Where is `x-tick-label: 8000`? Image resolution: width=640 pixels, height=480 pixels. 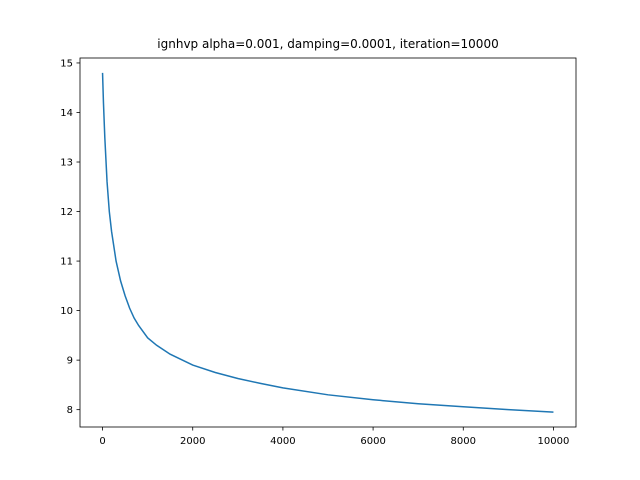
x-tick-label: 8000 is located at coordinates (463, 441).